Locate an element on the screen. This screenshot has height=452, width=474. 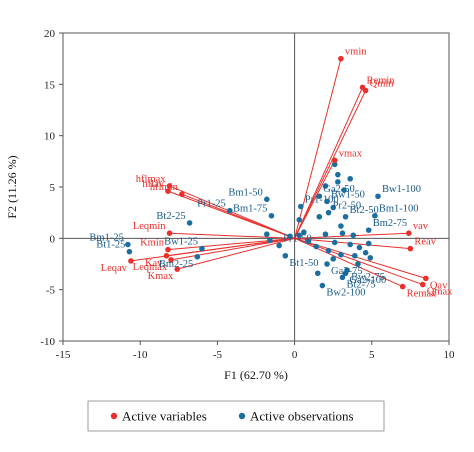
observation-label-Bt2-25: Bt2-25 is located at coordinates (170, 216).